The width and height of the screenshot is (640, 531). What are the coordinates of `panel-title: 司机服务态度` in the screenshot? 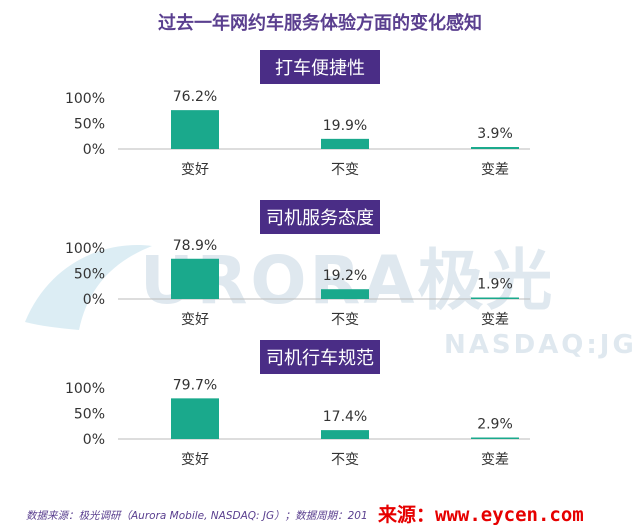 It's located at (320, 218).